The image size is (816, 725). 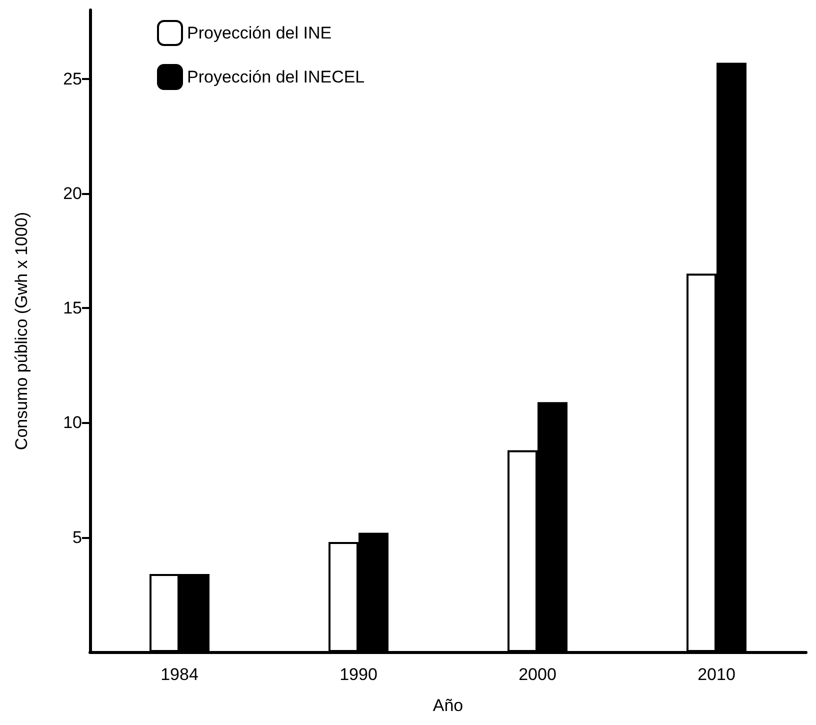 What do you see at coordinates (72, 193) in the screenshot?
I see `y-tick-label: 20` at bounding box center [72, 193].